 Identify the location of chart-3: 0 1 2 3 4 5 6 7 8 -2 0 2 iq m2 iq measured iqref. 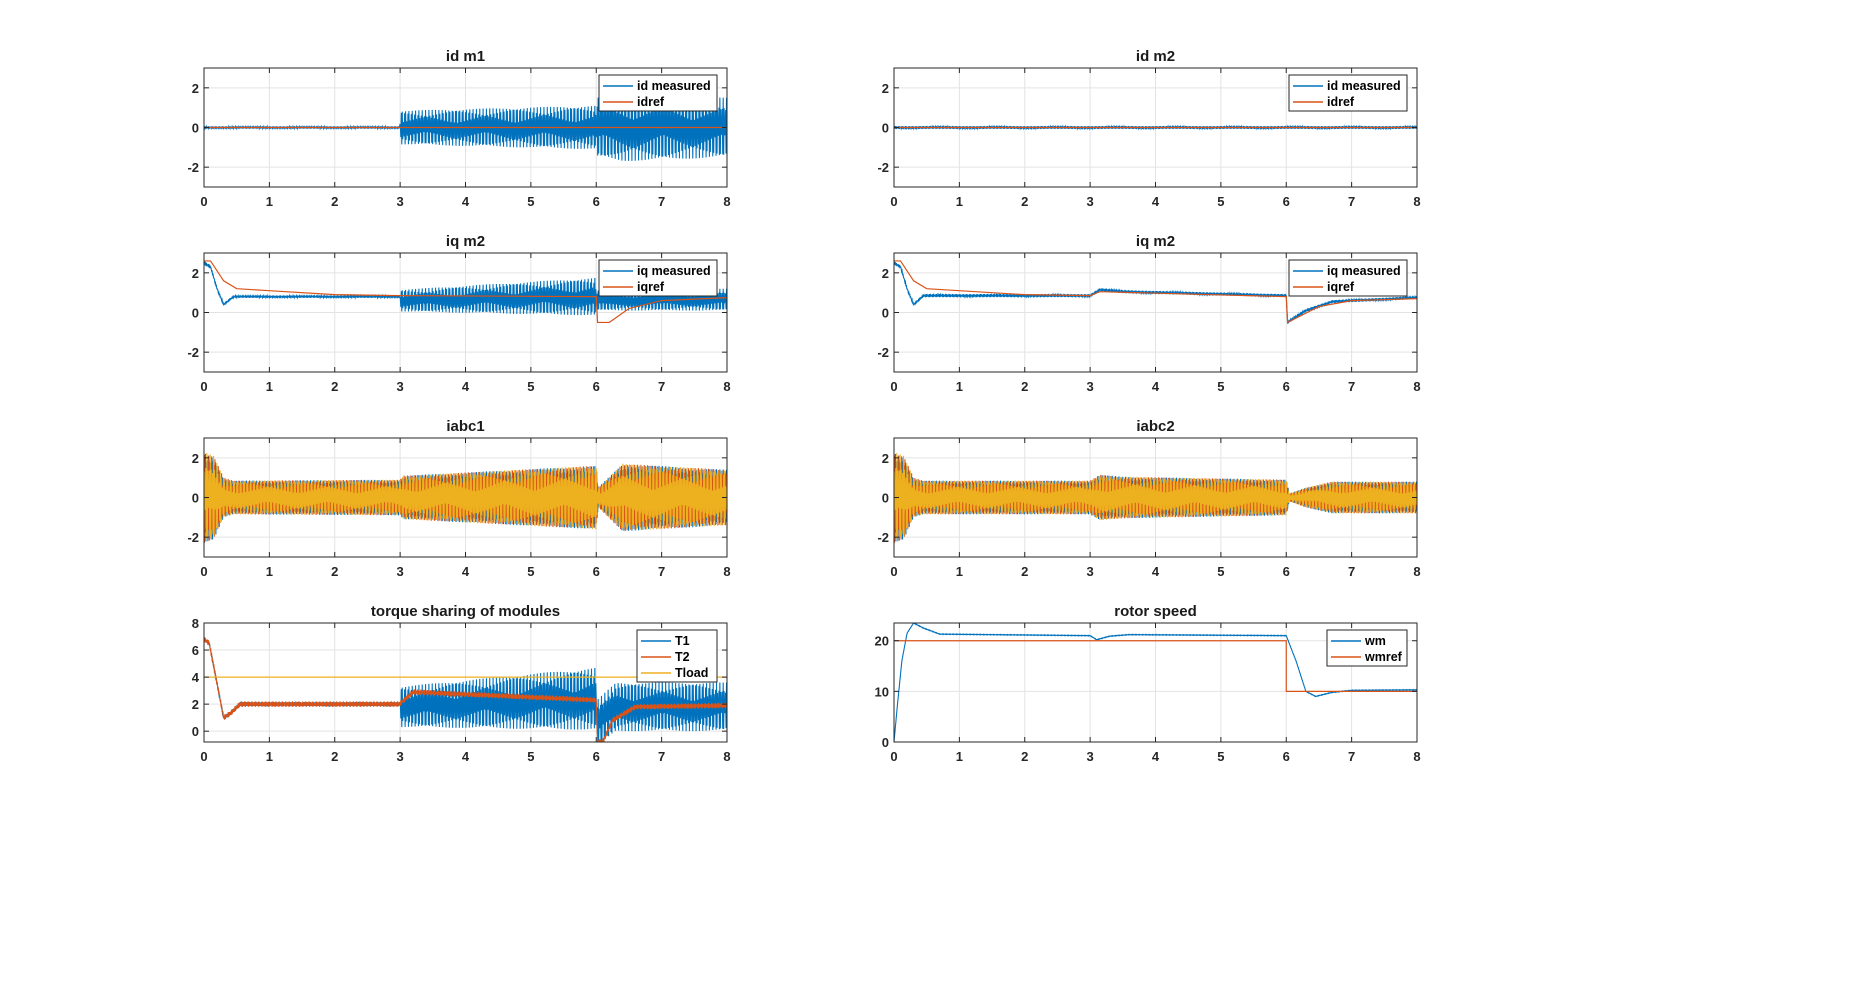
(1148, 313).